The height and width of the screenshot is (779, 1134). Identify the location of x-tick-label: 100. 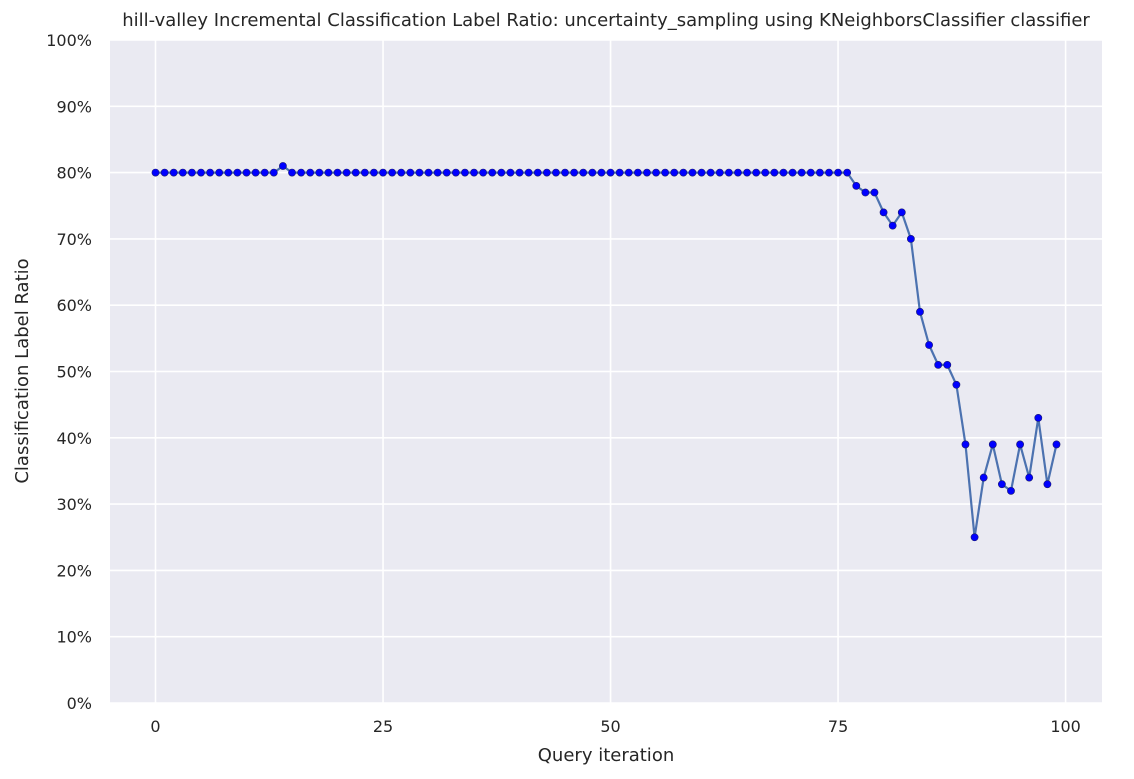
(1065, 726).